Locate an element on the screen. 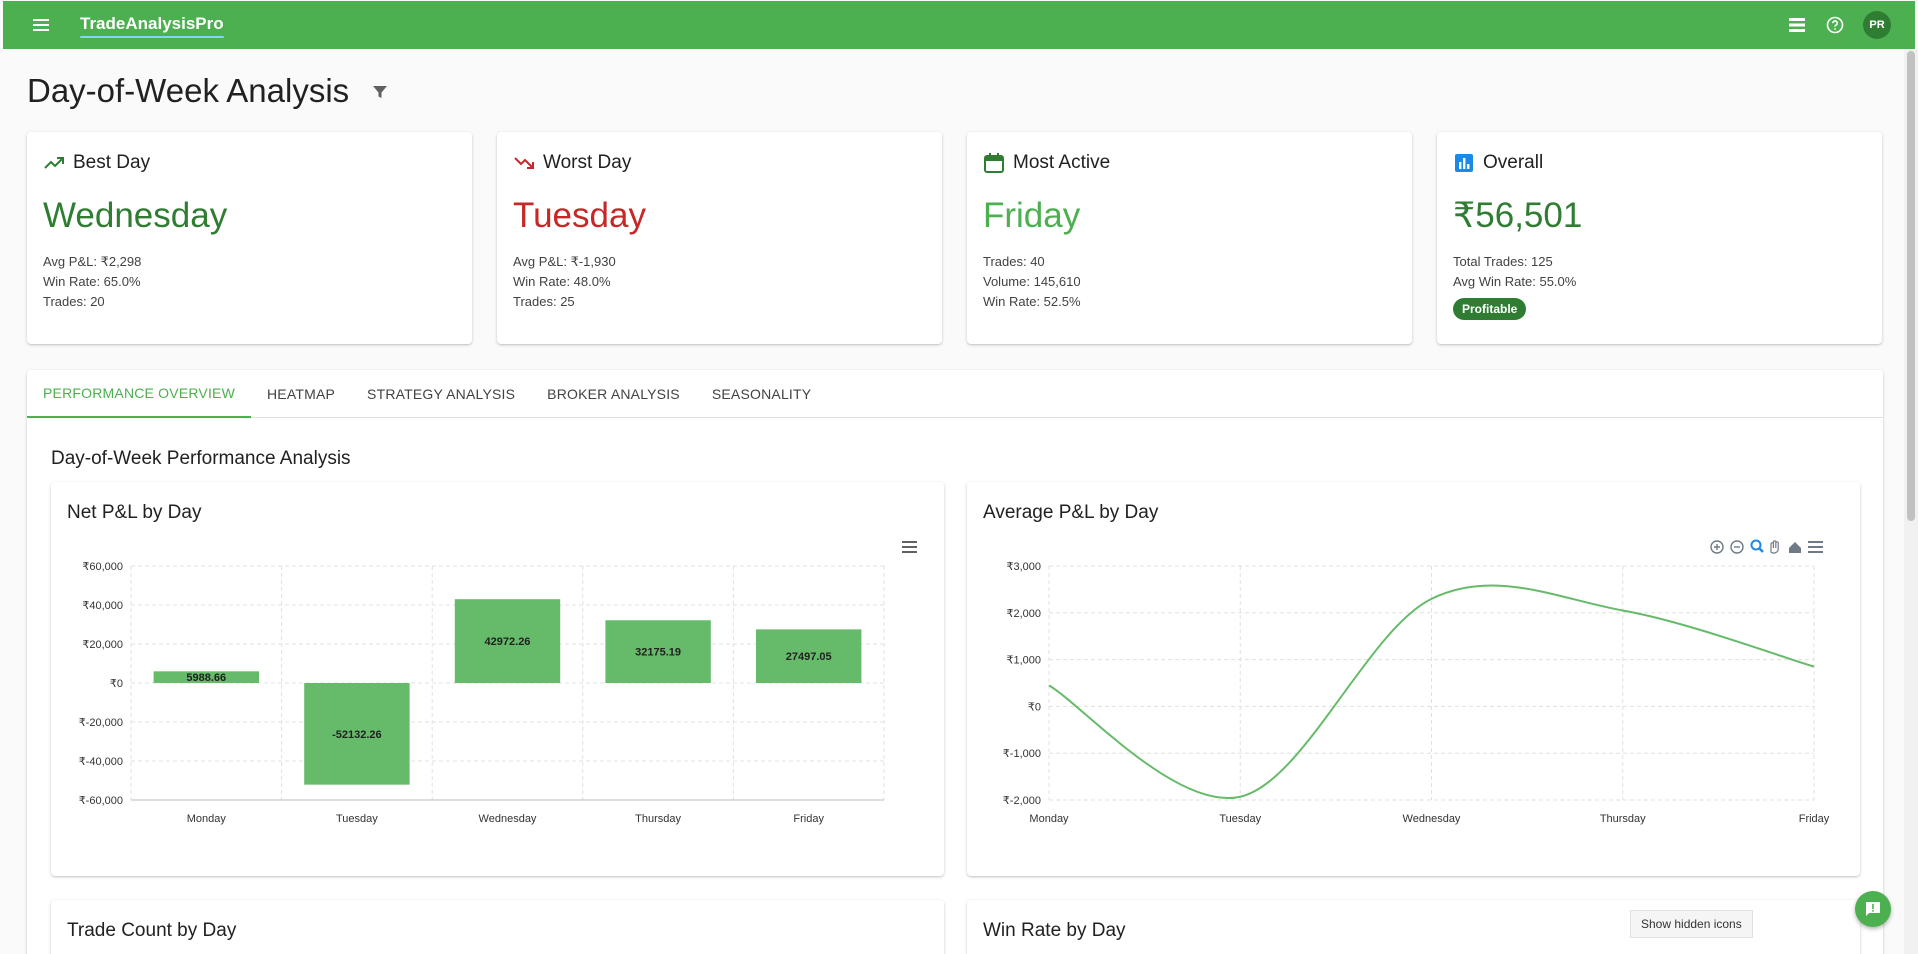 The width and height of the screenshot is (1918, 954). bar-data-label: 5988.66 is located at coordinates (206, 678).